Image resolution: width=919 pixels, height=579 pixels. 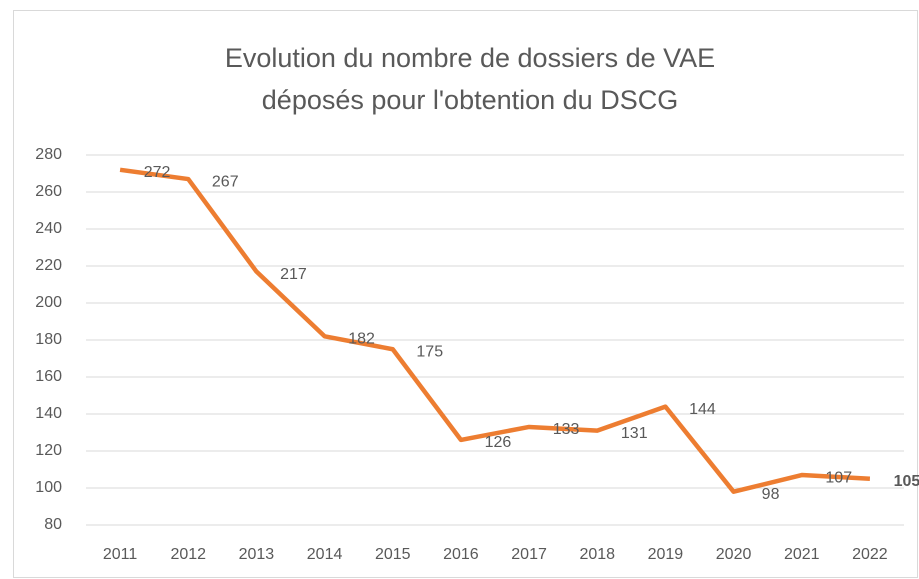 I want to click on x-tick-label: 2017, so click(x=529, y=554).